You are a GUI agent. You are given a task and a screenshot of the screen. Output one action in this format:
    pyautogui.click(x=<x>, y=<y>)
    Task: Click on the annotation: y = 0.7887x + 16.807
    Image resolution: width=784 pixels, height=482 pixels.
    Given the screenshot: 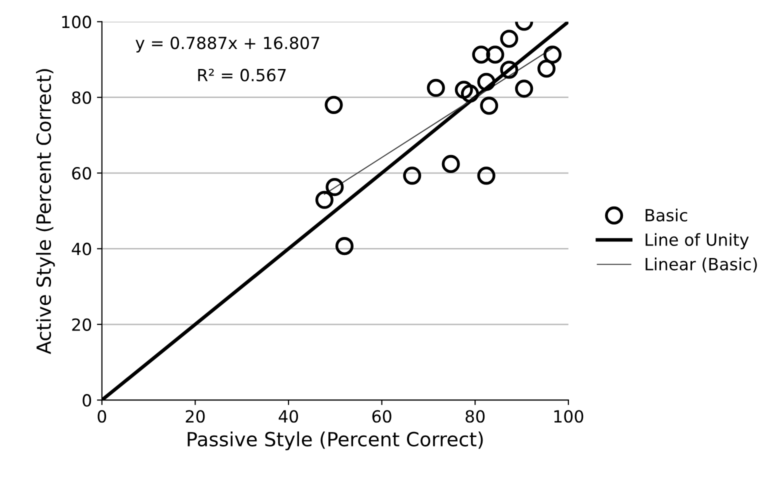 What is the action you would take?
    pyautogui.click(x=228, y=44)
    